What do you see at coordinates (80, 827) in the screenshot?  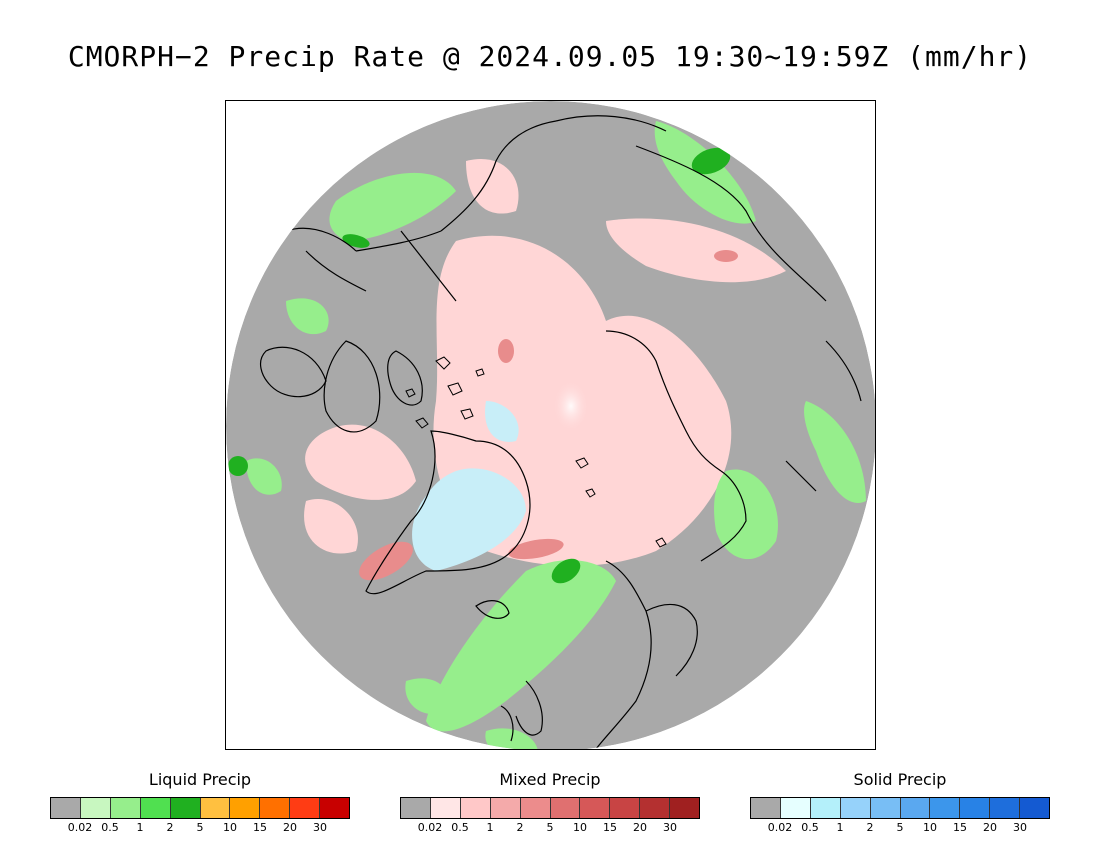 I see `legend-liquid-tick: 0.02` at bounding box center [80, 827].